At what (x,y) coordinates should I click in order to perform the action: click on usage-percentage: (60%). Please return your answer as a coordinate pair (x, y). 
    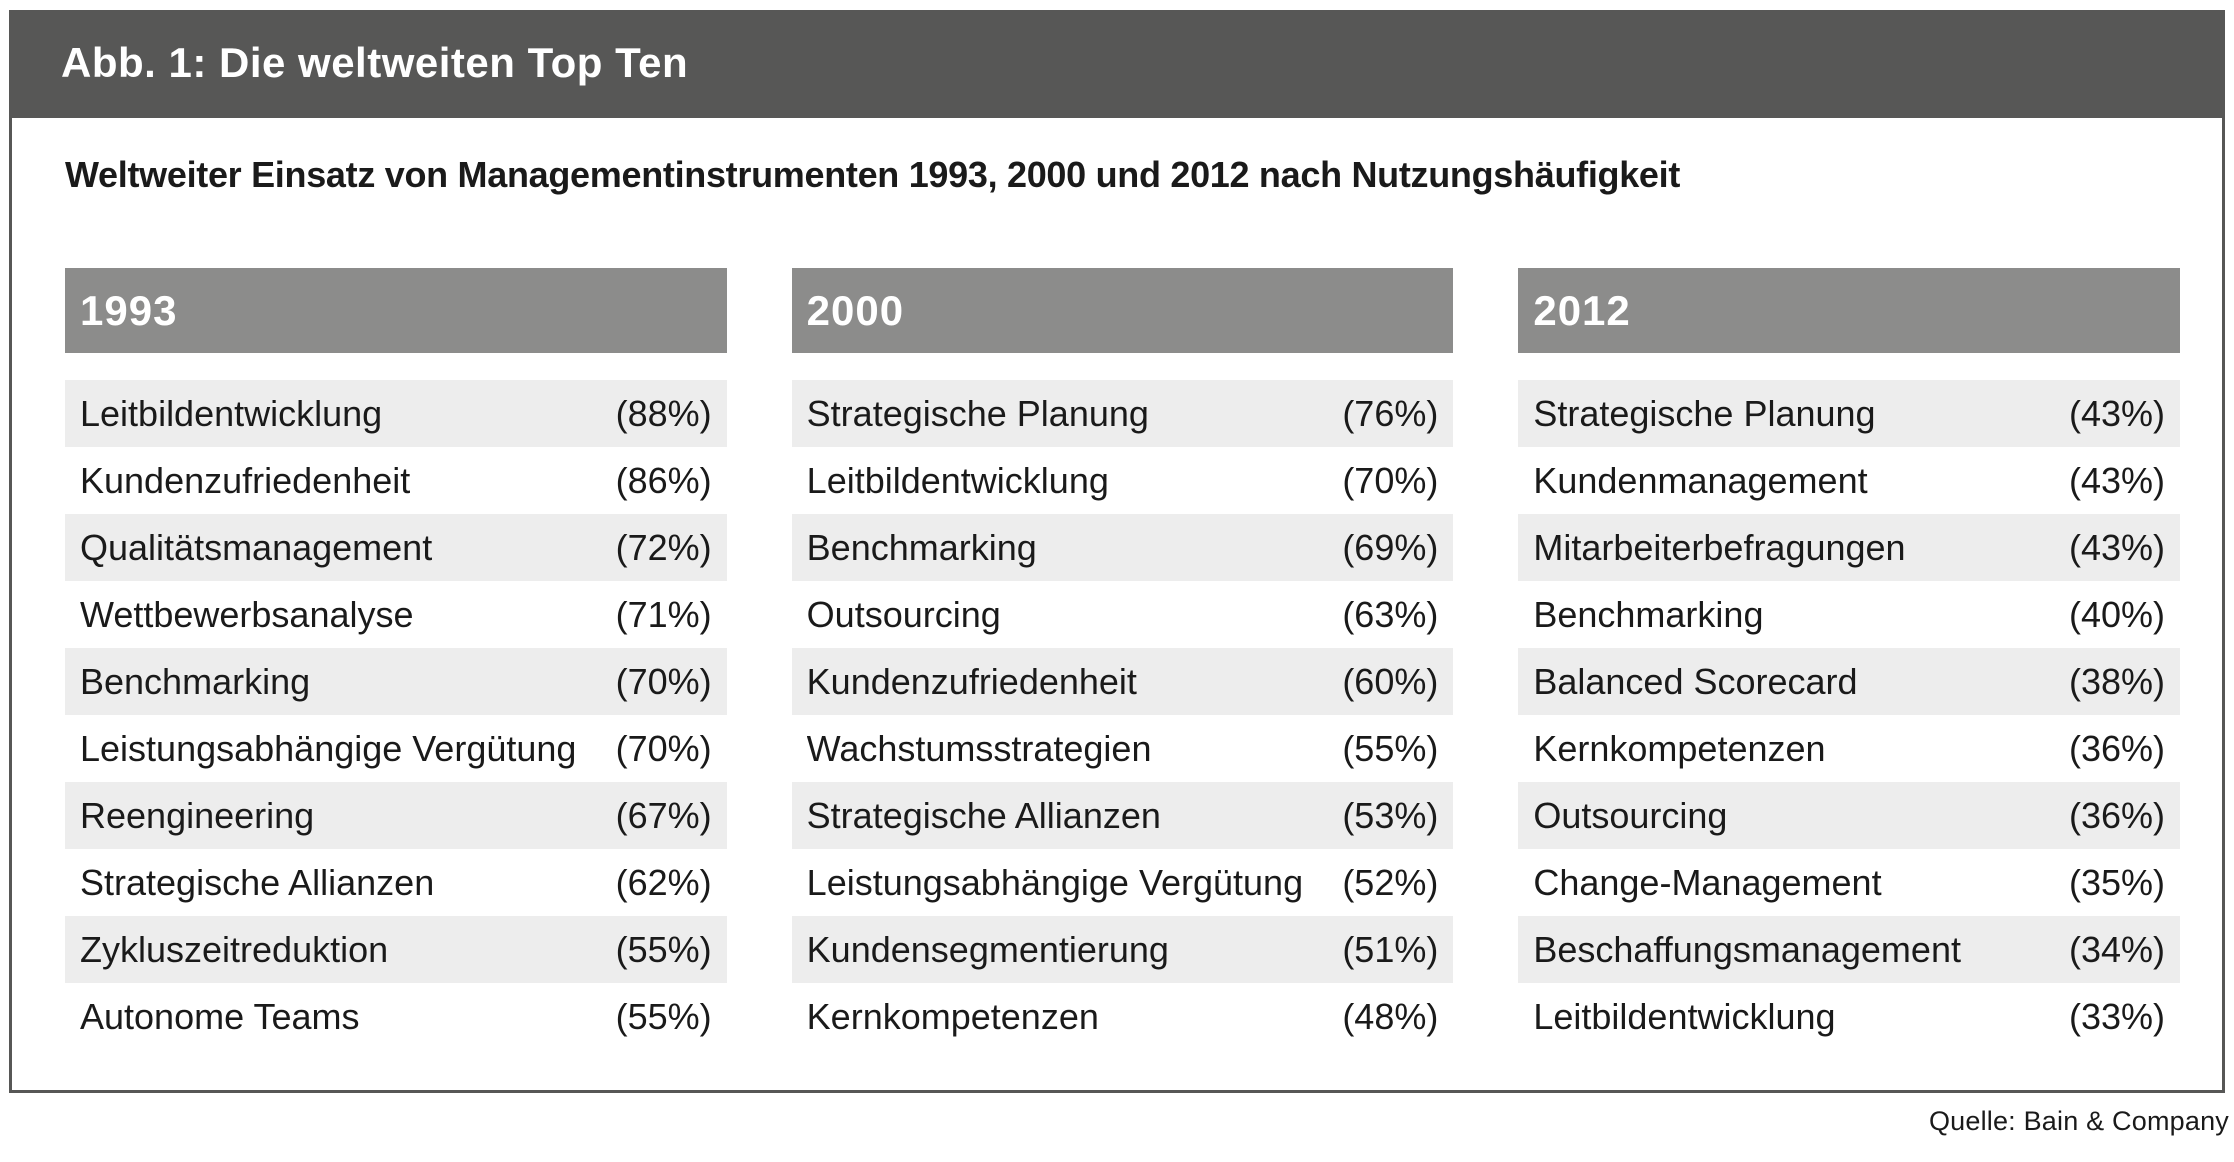
    Looking at the image, I should click on (1390, 681).